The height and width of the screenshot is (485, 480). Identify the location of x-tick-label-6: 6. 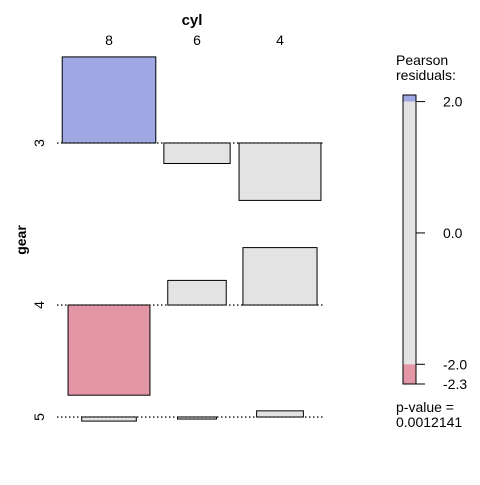
(197, 40).